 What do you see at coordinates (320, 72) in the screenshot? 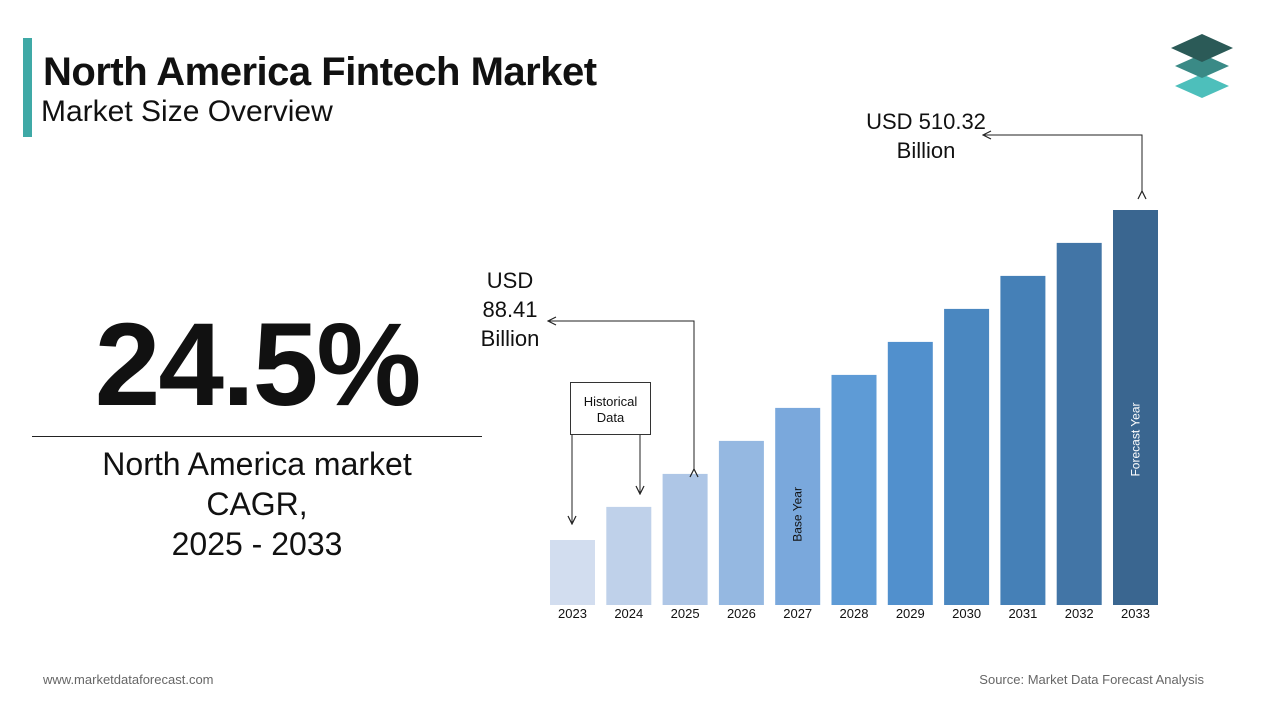
I see `page-title: North America Fintech Market` at bounding box center [320, 72].